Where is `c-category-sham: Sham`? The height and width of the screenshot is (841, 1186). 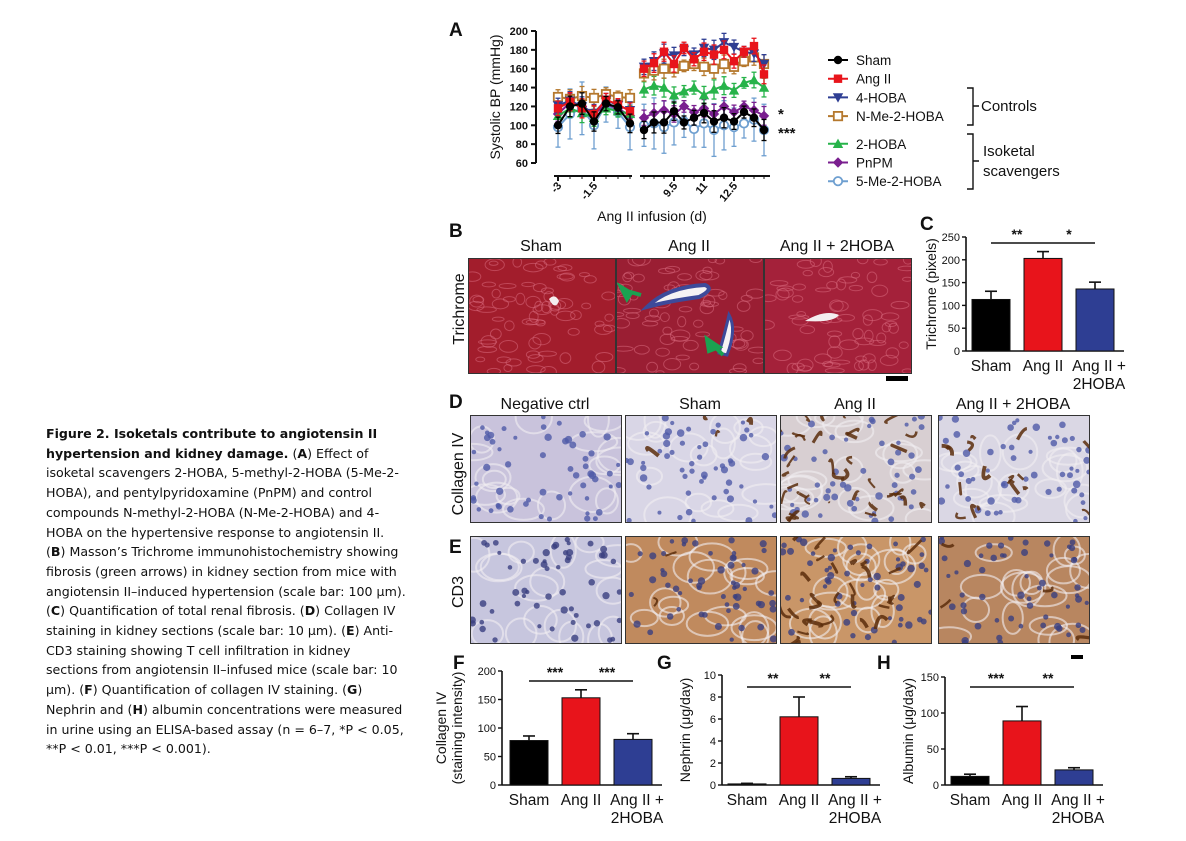 c-category-sham: Sham is located at coordinates (991, 366).